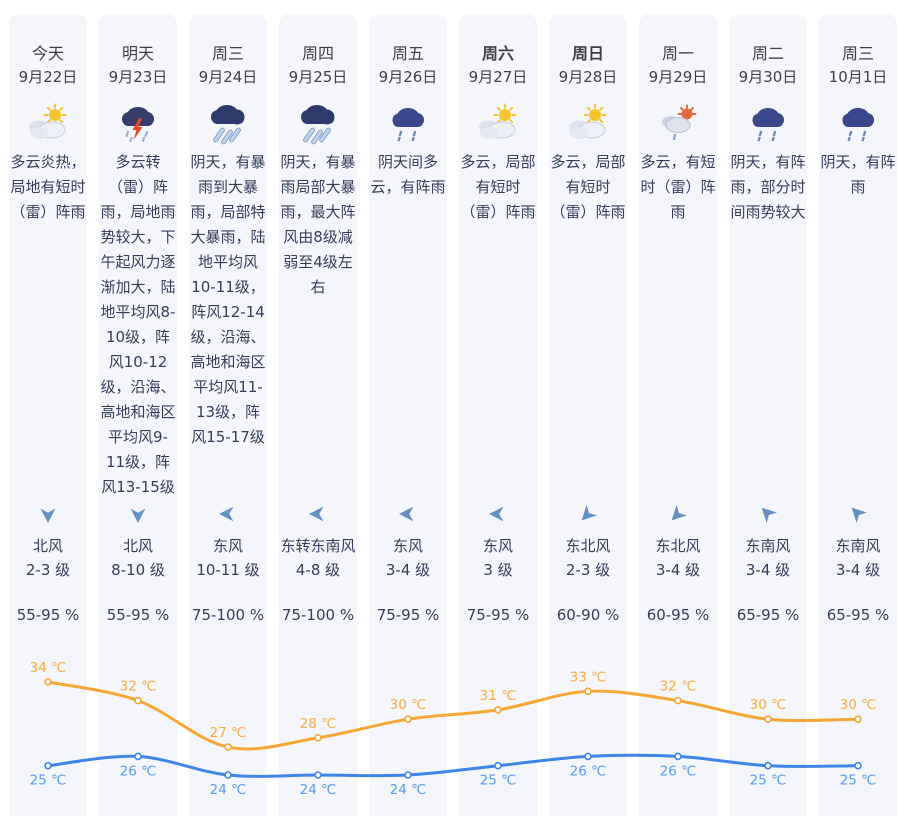 The width and height of the screenshot is (900, 816). What do you see at coordinates (408, 558) in the screenshot?
I see `wind-info: 东风 3-4 级` at bounding box center [408, 558].